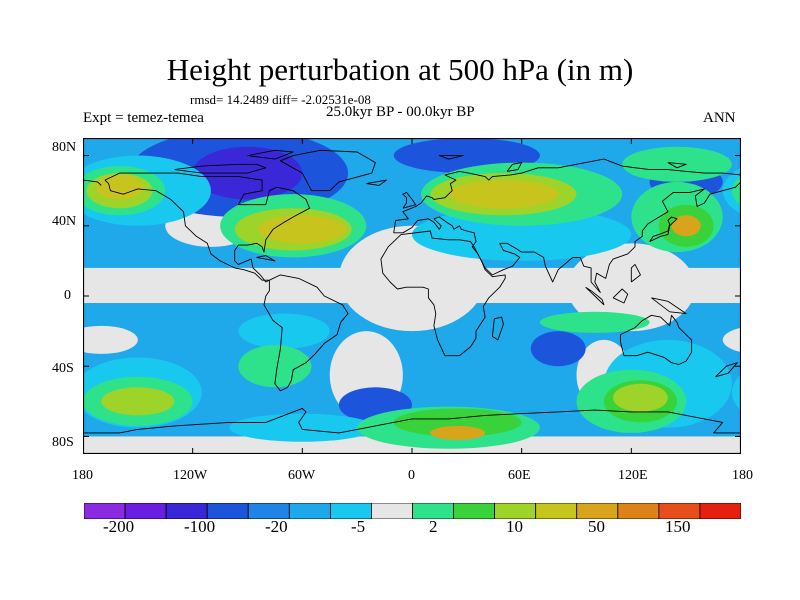  Describe the element at coordinates (64, 147) in the screenshot. I see `lat-label-80n: 80N` at that location.